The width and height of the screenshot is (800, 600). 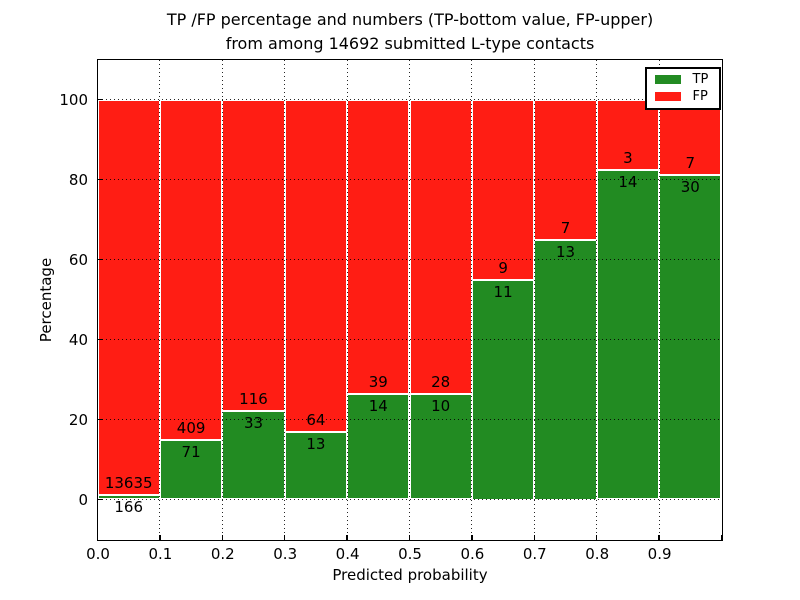 I want to click on fp-count-label: 13635, so click(x=128, y=482).